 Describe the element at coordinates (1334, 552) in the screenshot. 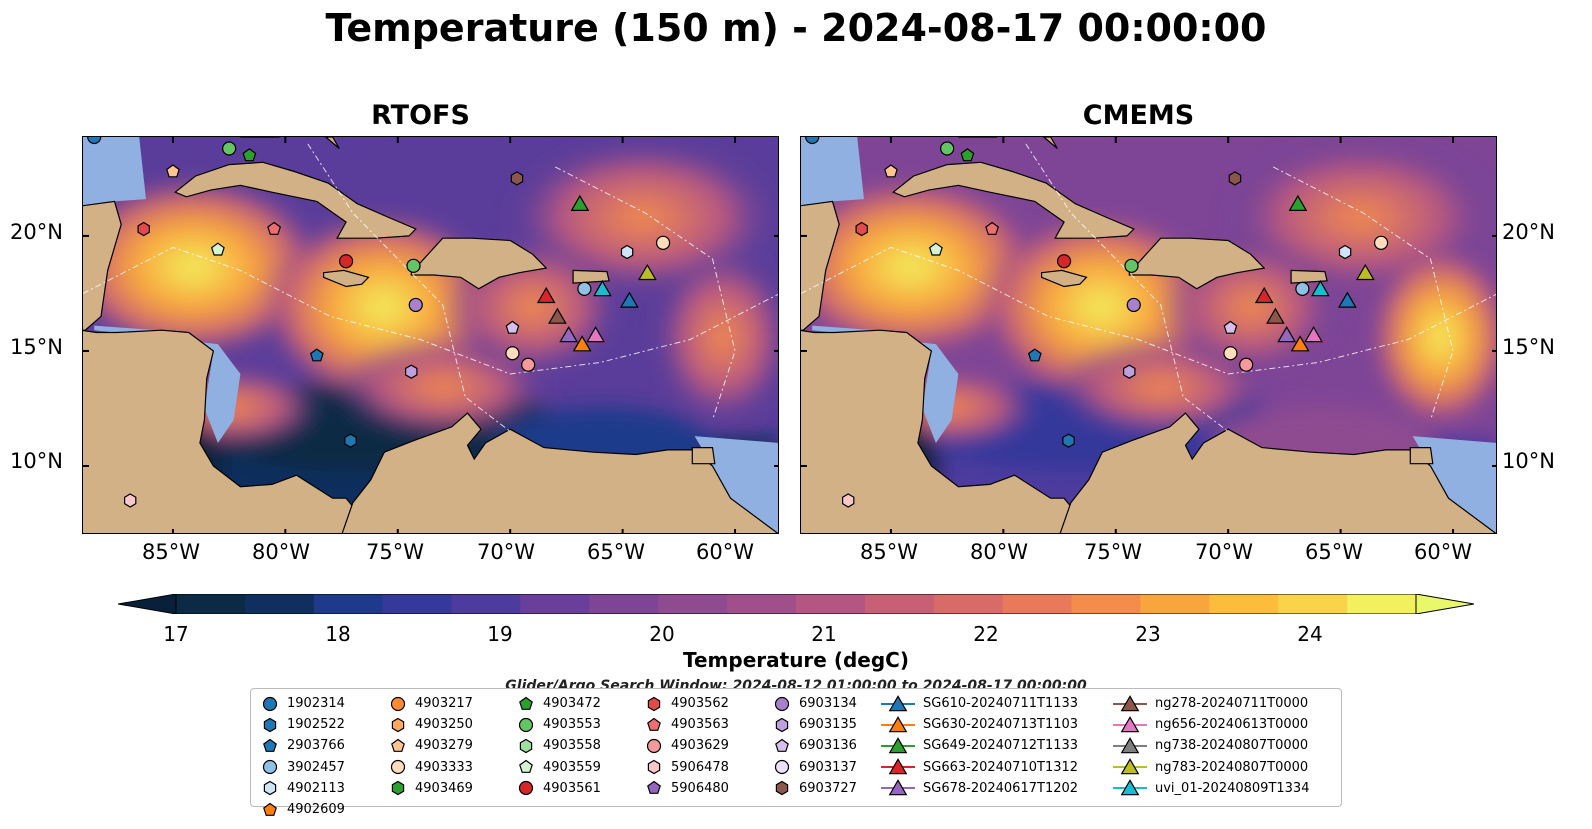

I see `lon-label-65w: 65°W` at that location.